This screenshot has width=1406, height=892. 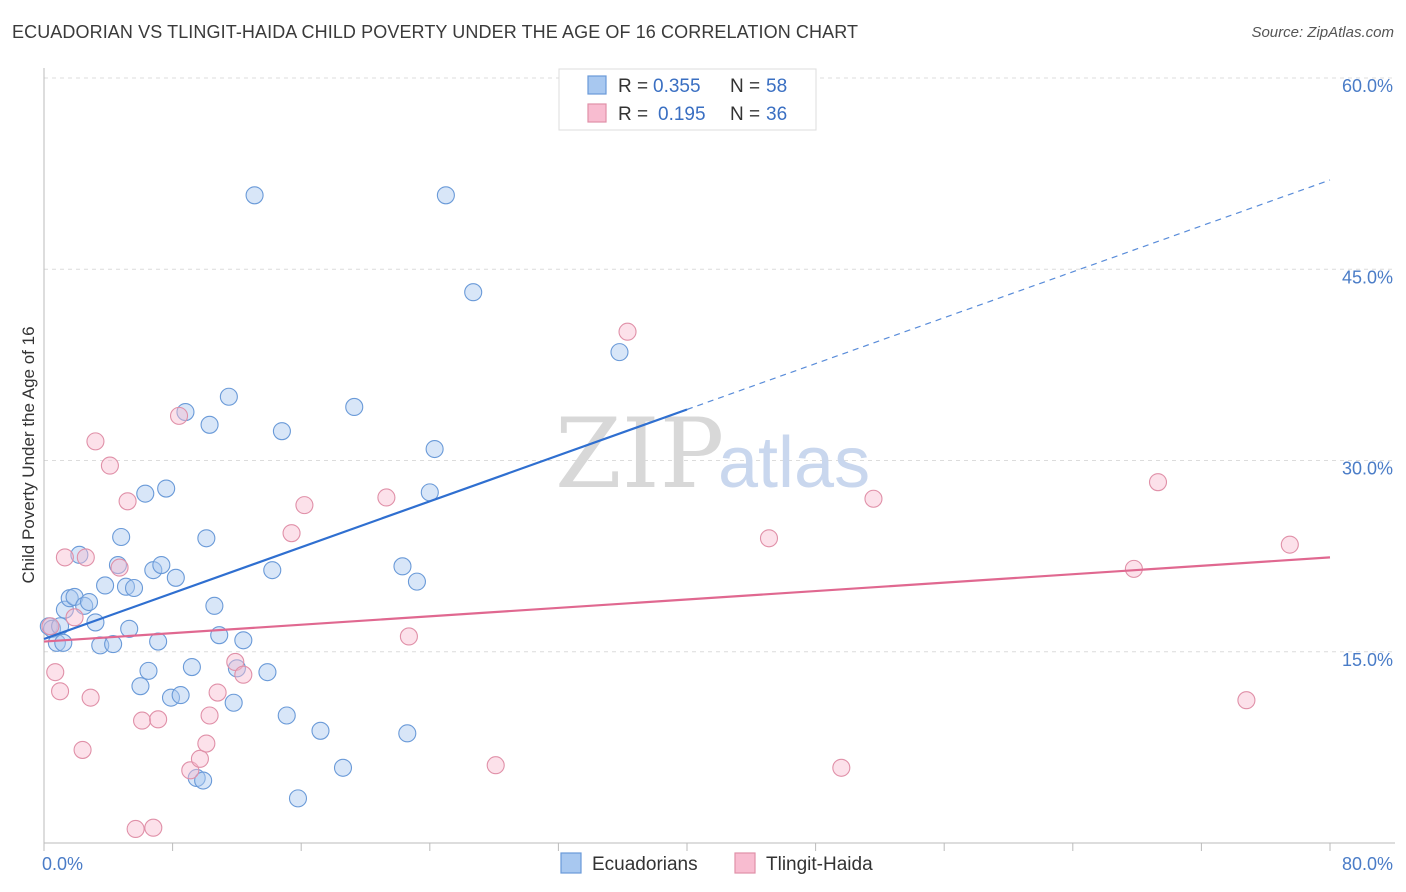 I want to click on series-legend: Ecuadorians Tlingit-Haida, so click(x=716, y=863).